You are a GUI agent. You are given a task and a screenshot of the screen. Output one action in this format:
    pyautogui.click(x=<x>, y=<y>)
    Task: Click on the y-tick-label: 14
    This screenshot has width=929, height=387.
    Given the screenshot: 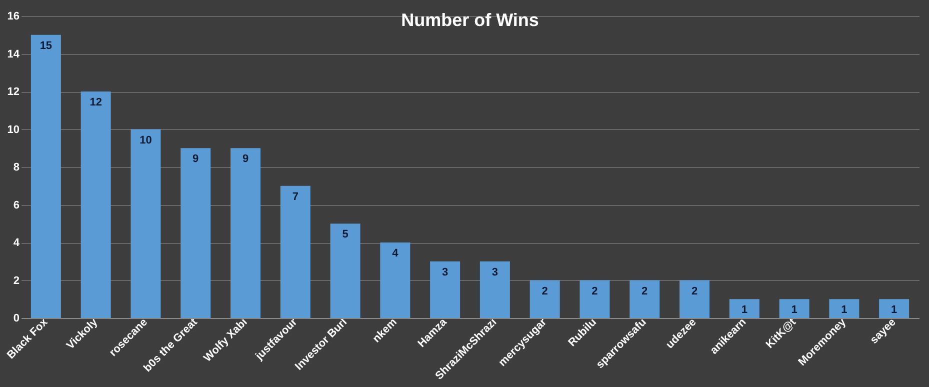 What is the action you would take?
    pyautogui.click(x=13, y=54)
    